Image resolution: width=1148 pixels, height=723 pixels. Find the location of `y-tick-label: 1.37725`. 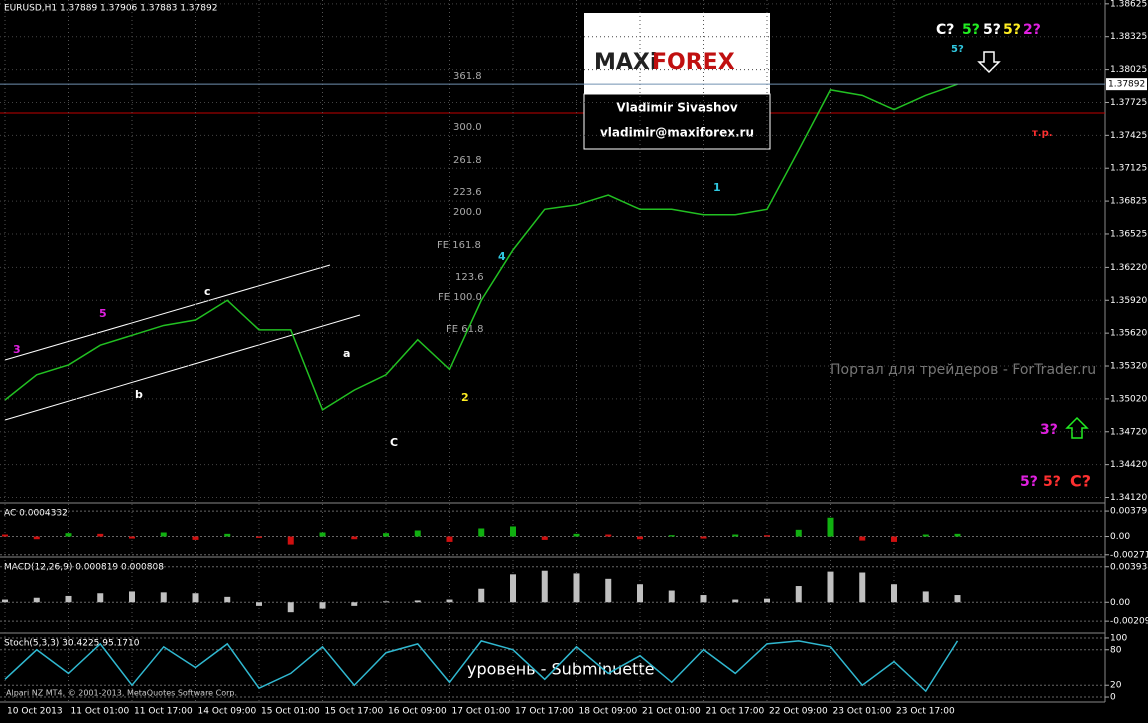

y-tick-label: 1.37725 is located at coordinates (1128, 103).